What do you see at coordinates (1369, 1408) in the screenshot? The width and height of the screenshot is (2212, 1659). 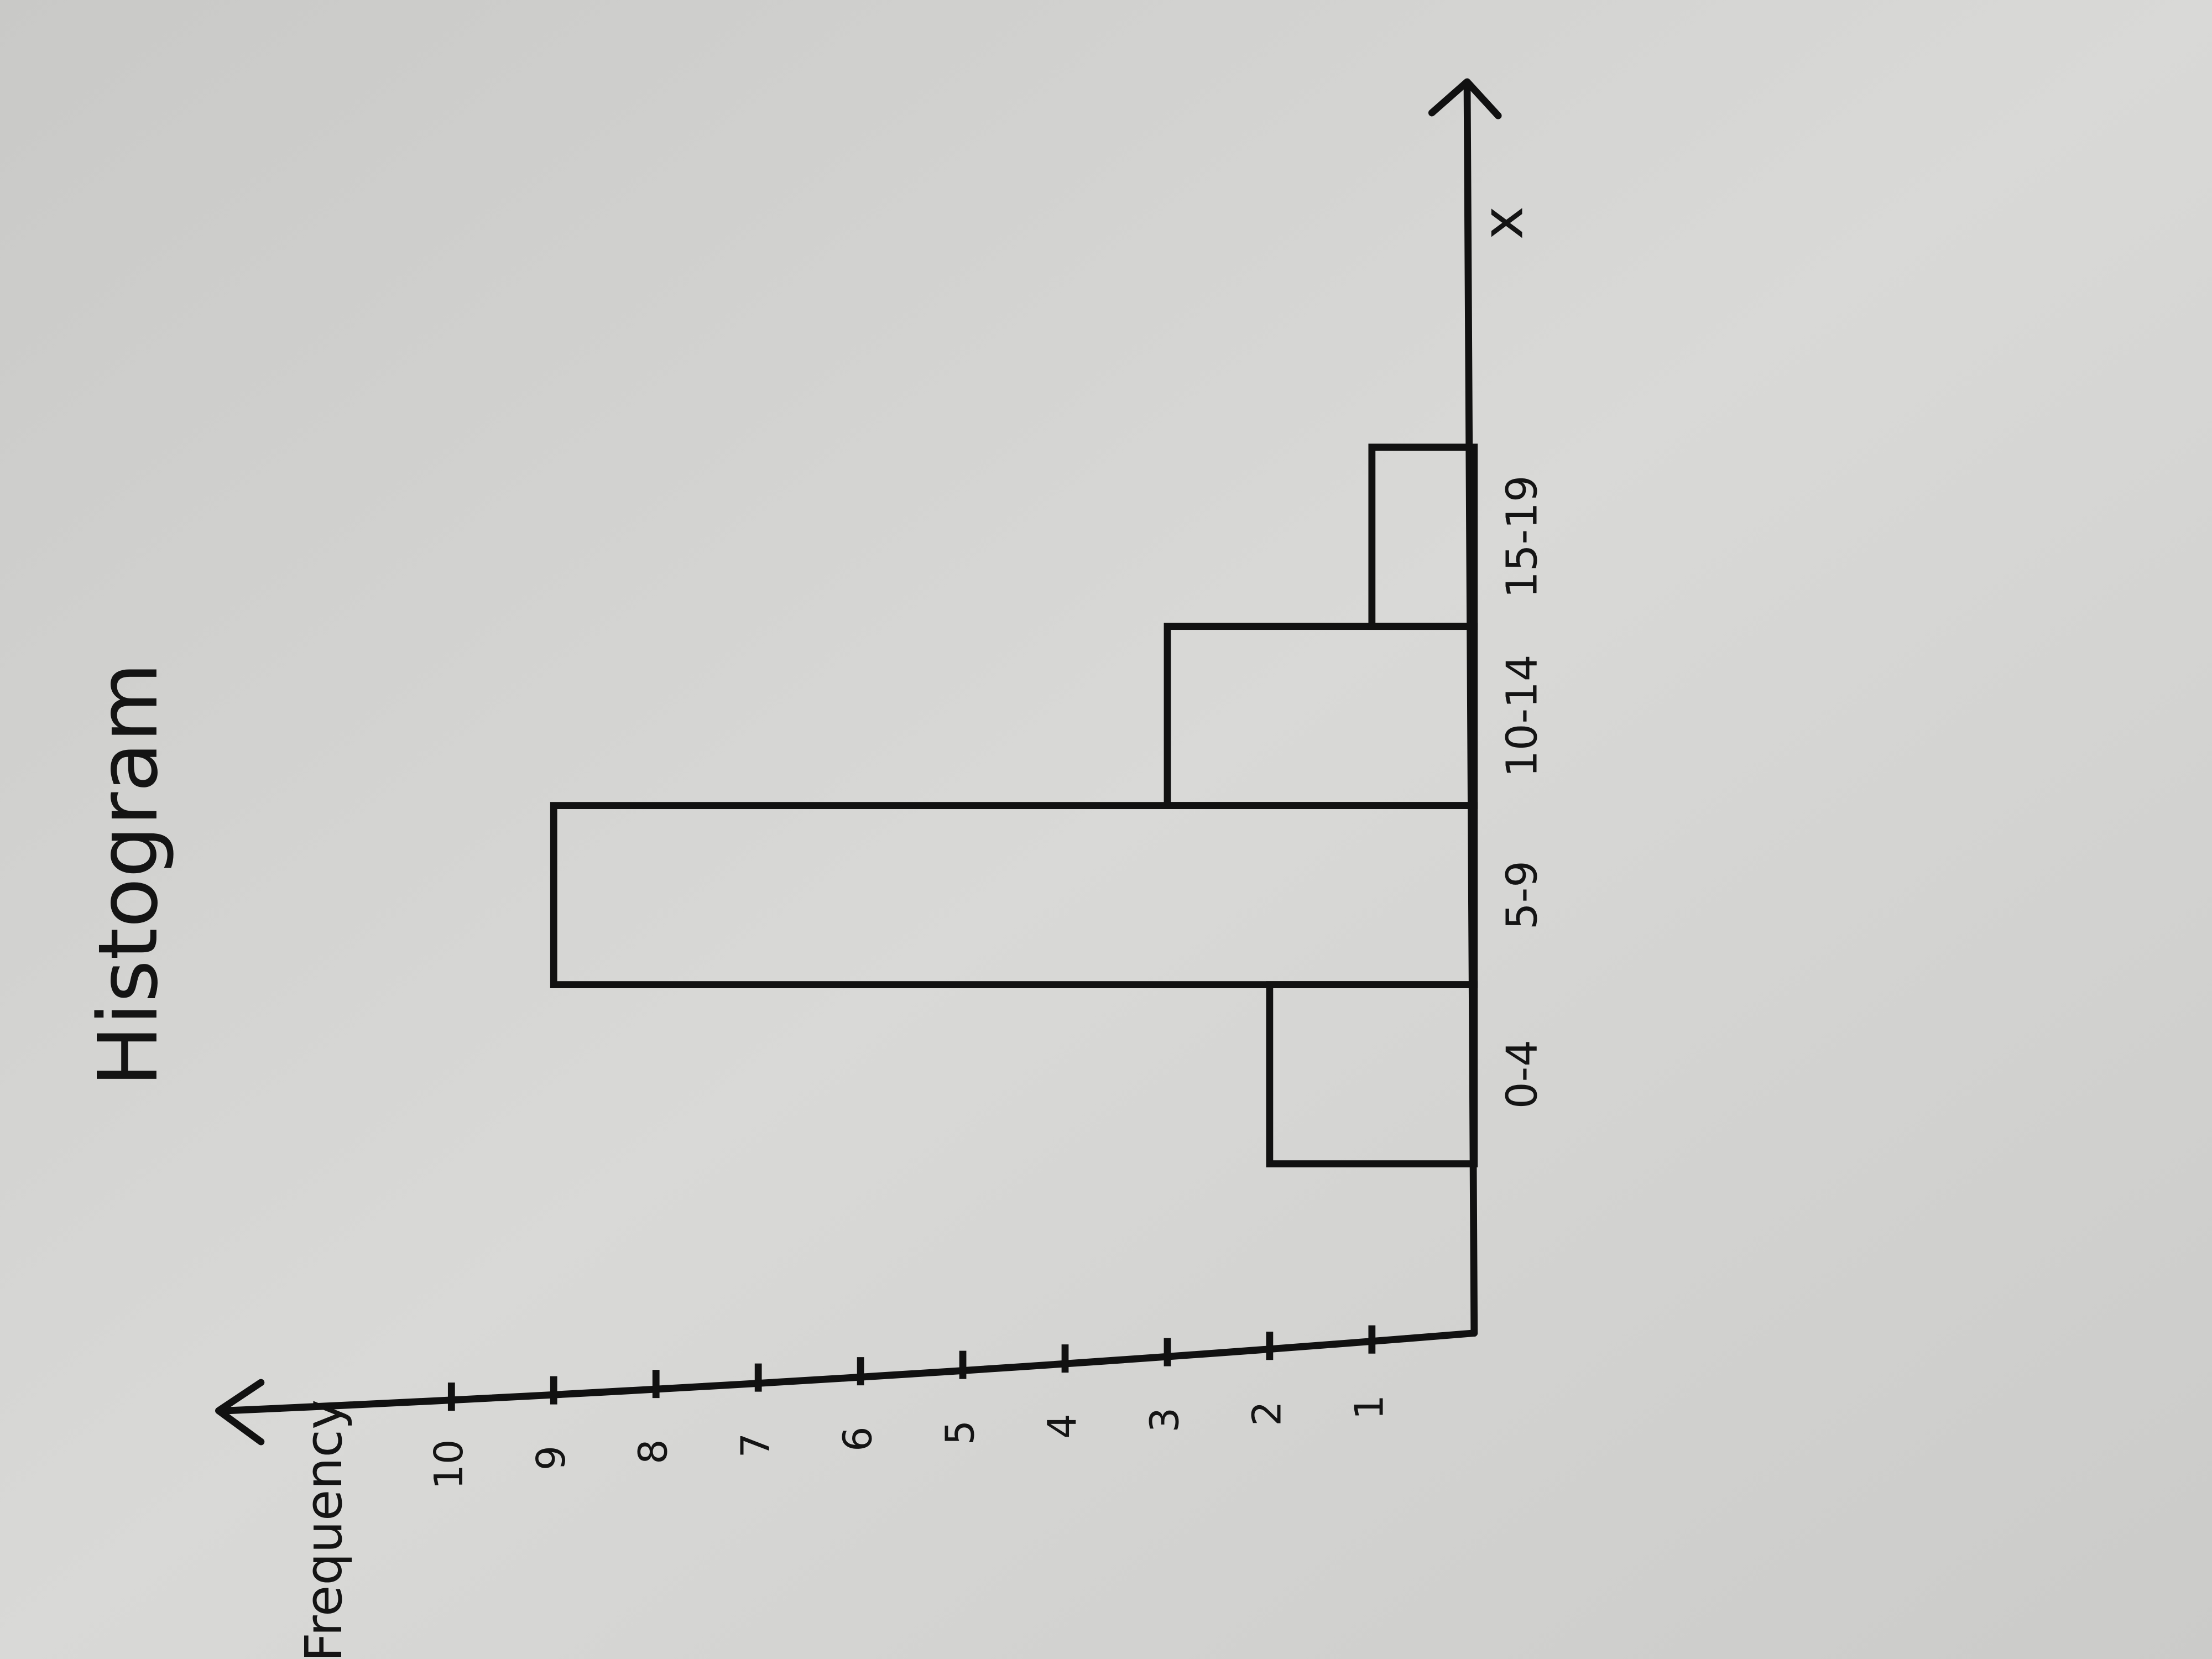 I see `y-tick-label: 1` at bounding box center [1369, 1408].